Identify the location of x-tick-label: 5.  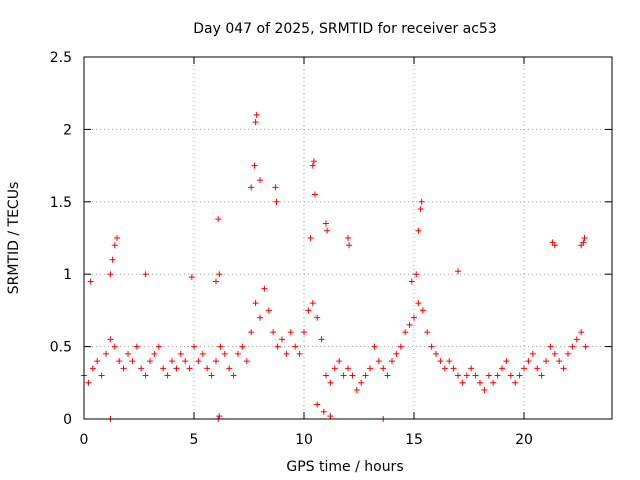
(194, 440).